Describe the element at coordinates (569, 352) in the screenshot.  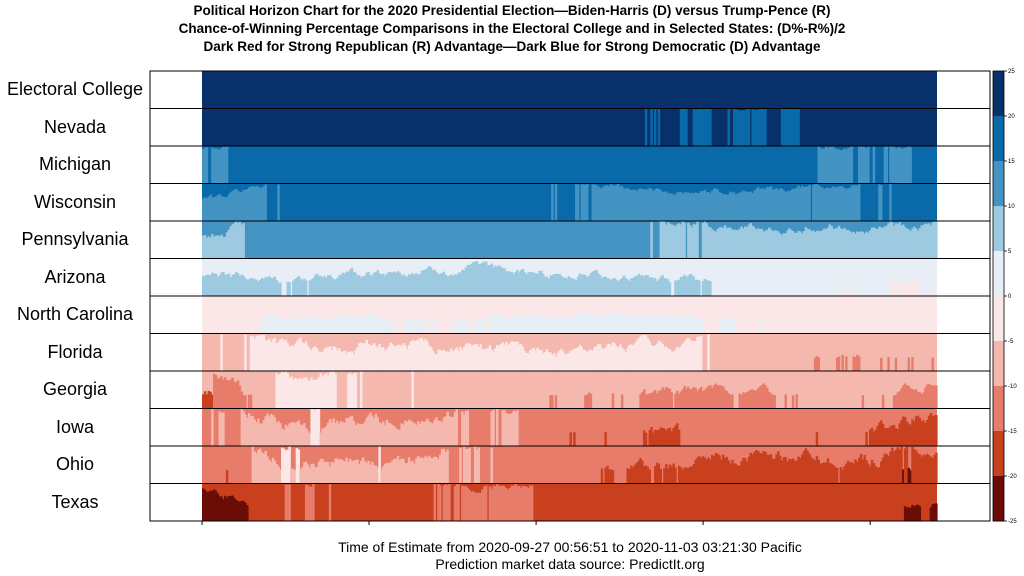
I see `horizon-row` at that location.